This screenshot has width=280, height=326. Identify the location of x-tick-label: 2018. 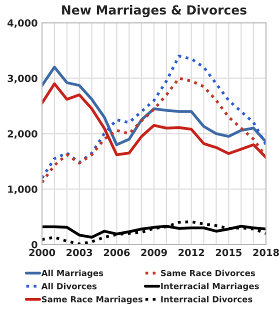
(266, 252).